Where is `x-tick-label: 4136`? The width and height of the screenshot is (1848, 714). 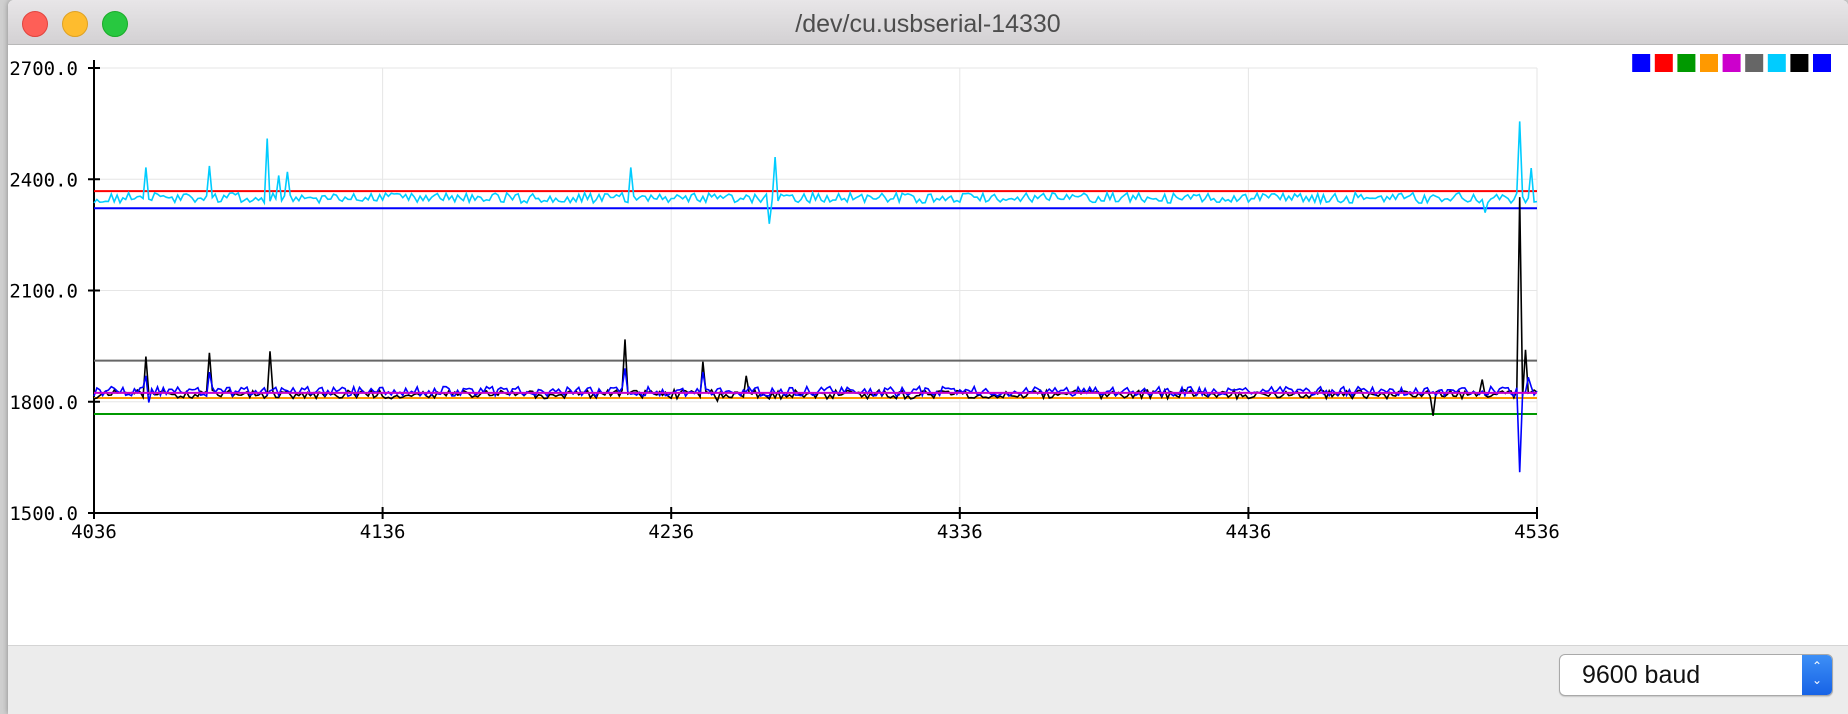 x-tick-label: 4136 is located at coordinates (383, 532).